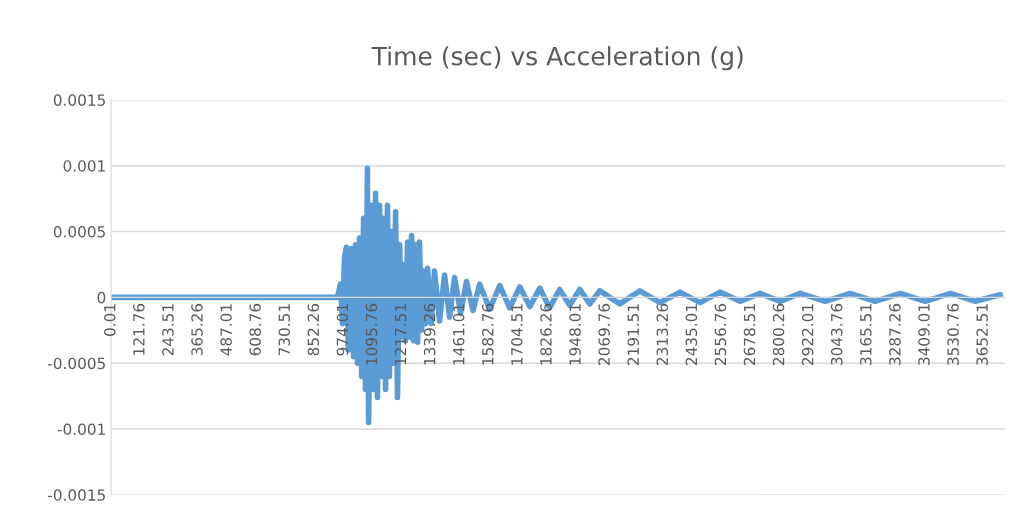  I want to click on x-tick-label: 2800.26, so click(778, 334).